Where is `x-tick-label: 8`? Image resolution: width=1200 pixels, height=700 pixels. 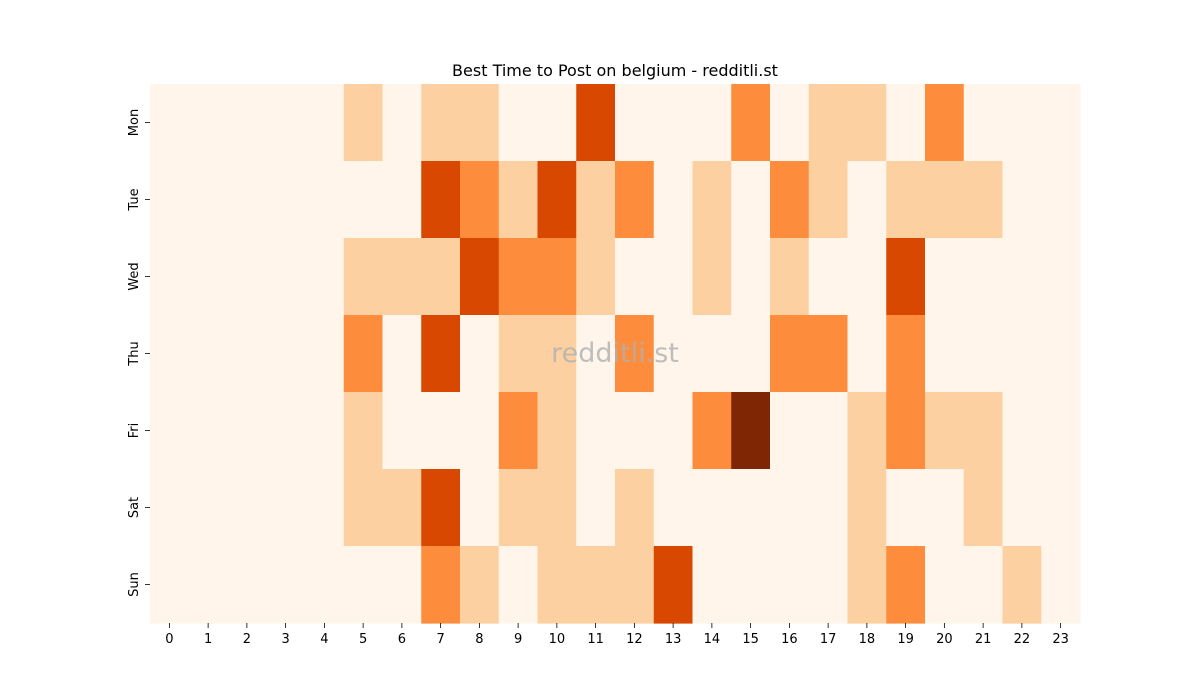
x-tick-label: 8 is located at coordinates (479, 639).